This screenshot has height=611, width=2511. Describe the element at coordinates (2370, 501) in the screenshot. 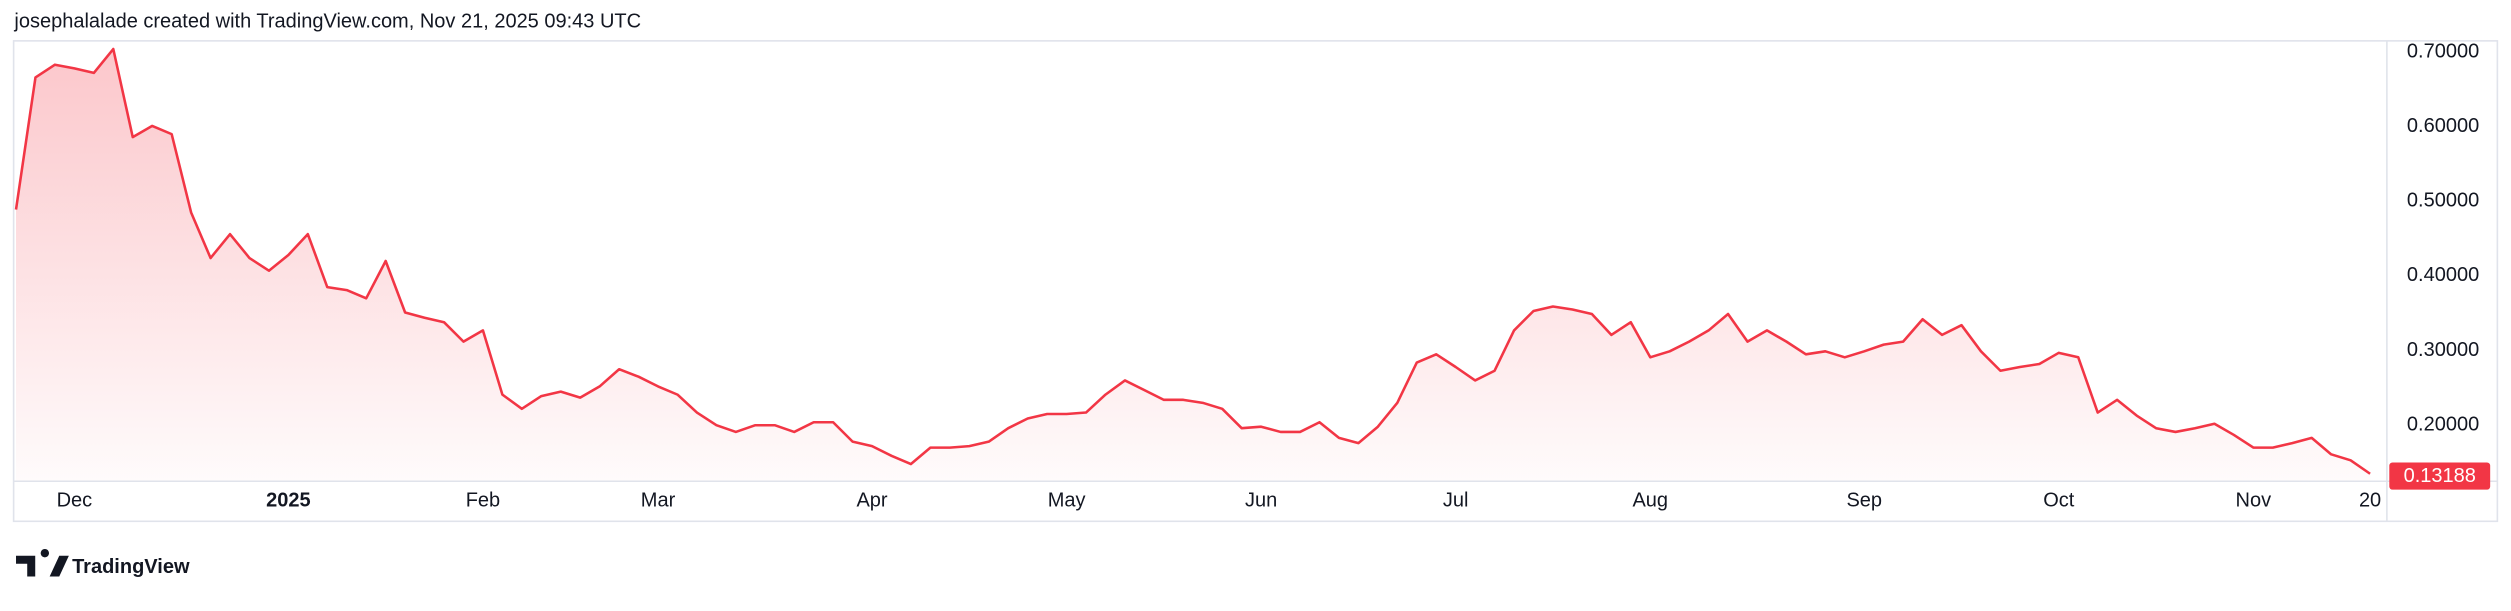

I see `x-tick-label: 20` at that location.